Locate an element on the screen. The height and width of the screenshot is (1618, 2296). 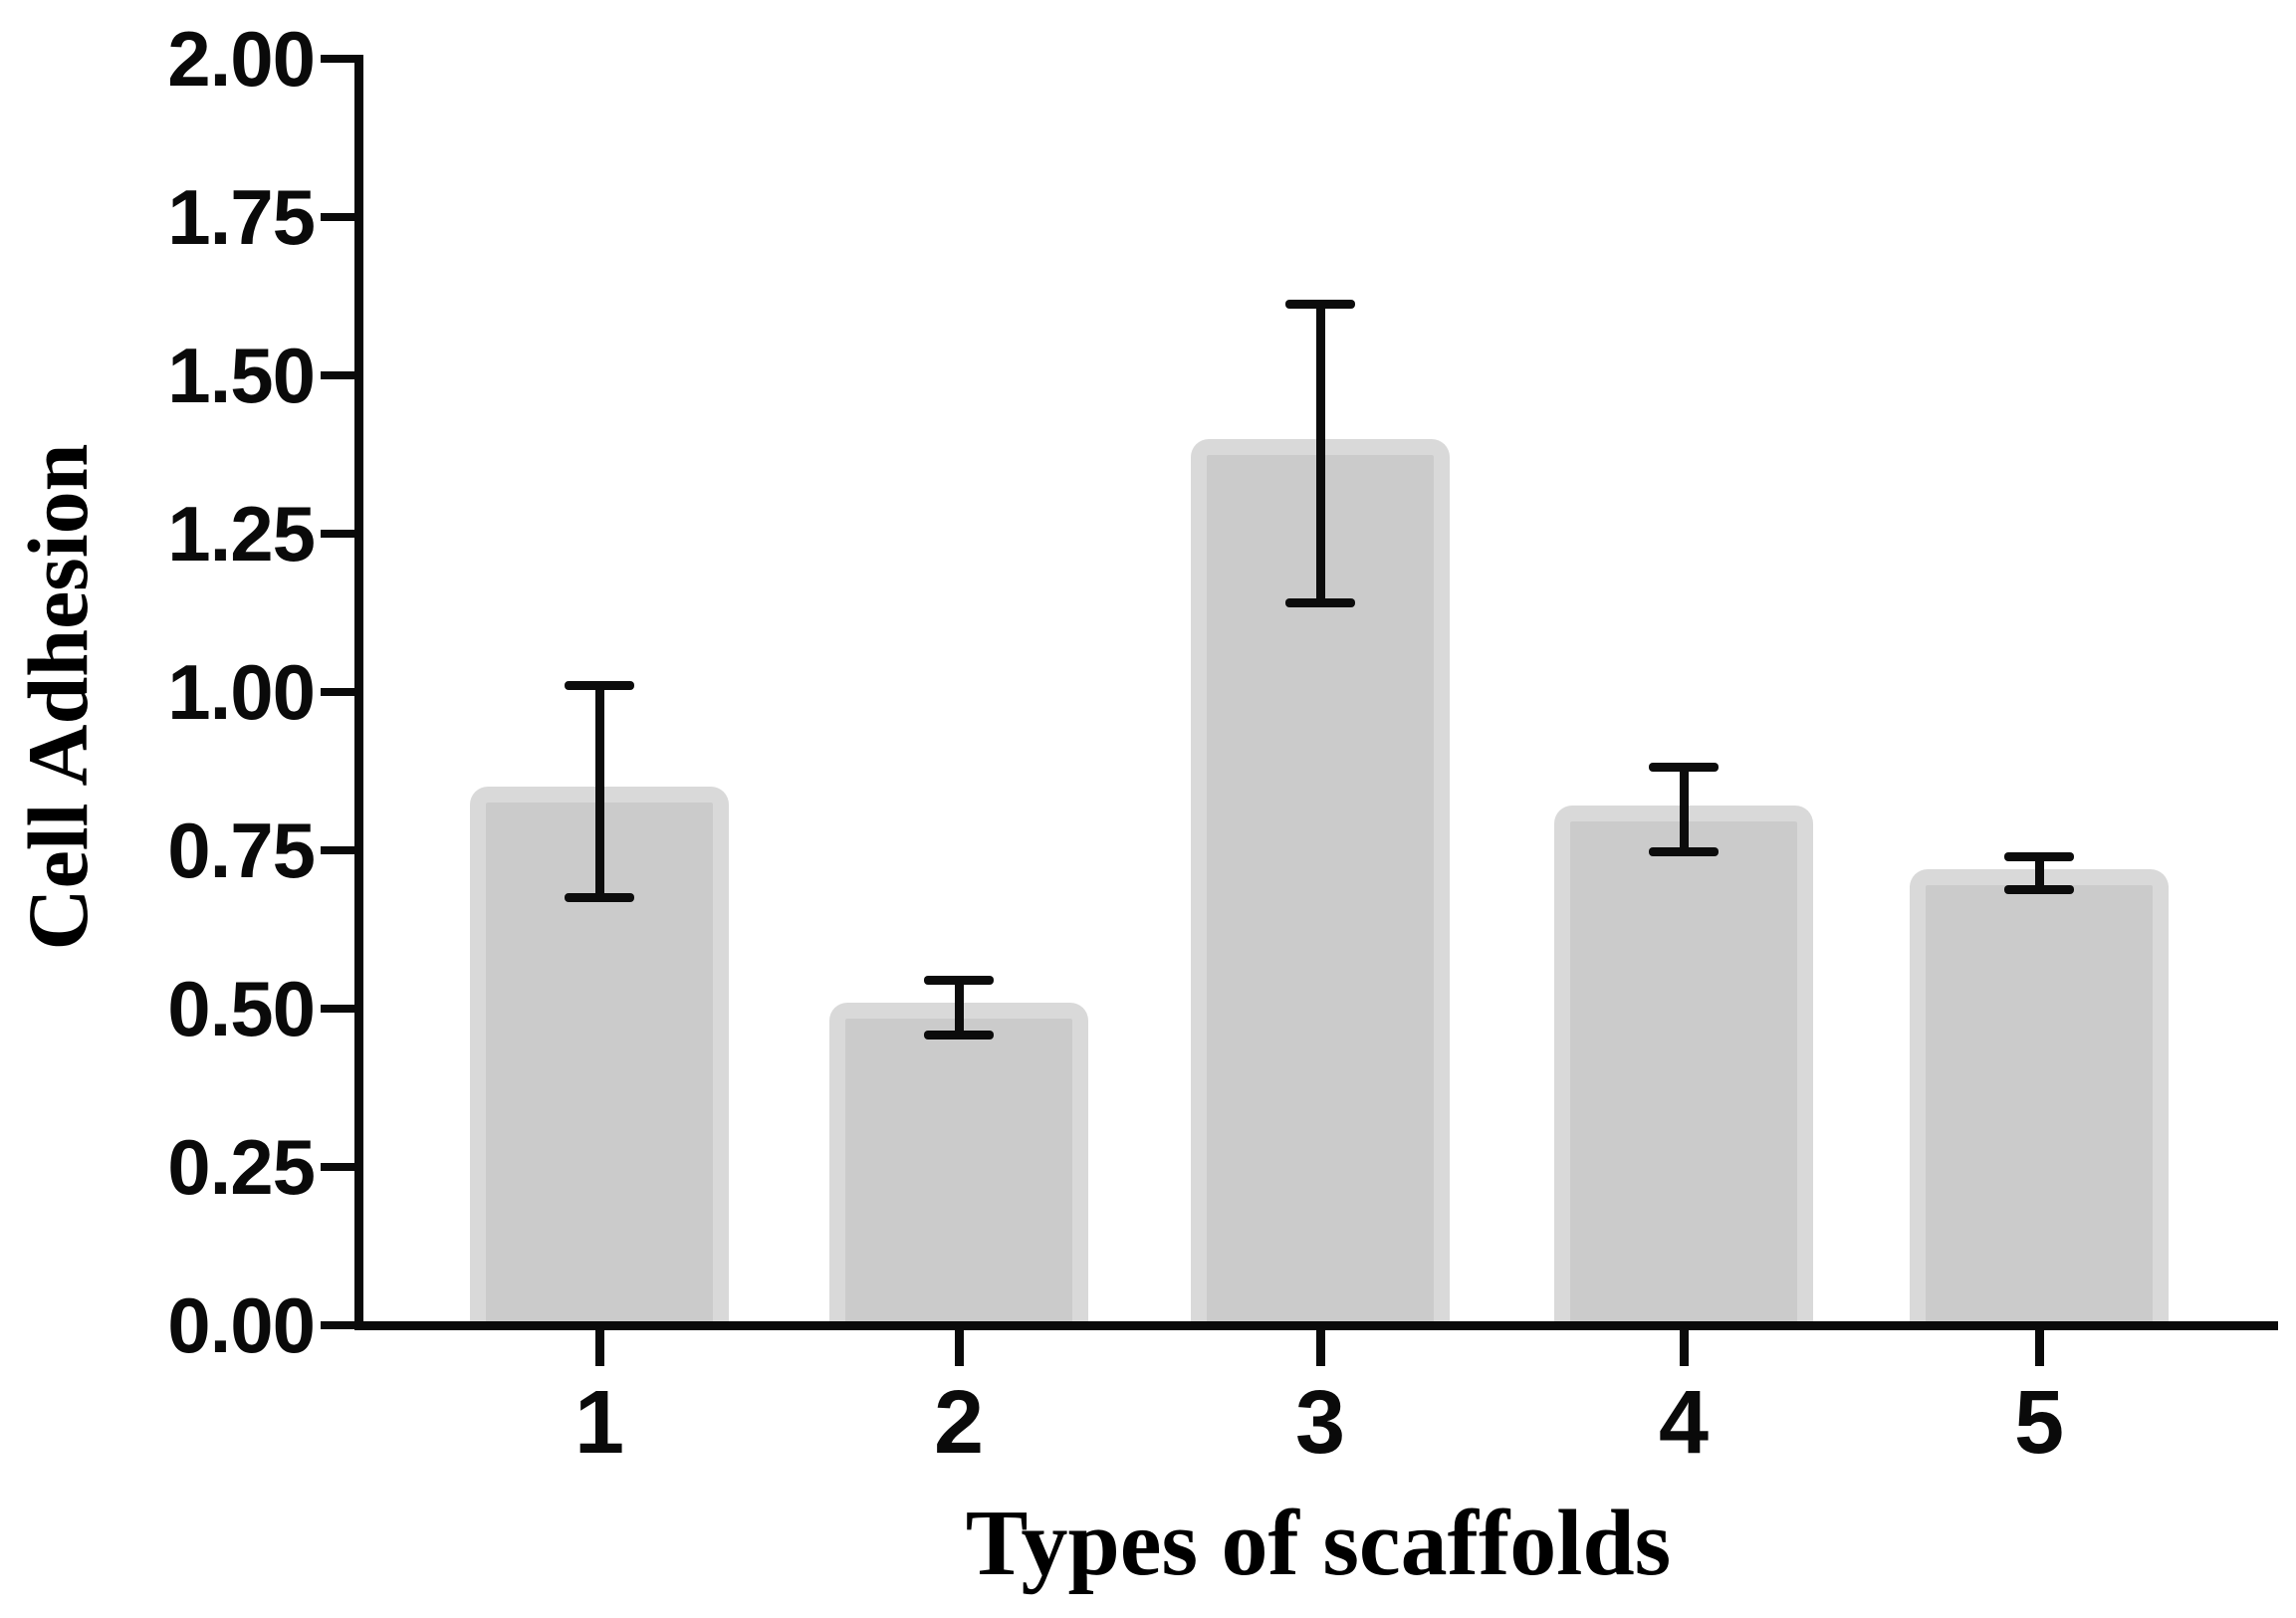
y-tick-label: 1.25 is located at coordinates (241, 533).